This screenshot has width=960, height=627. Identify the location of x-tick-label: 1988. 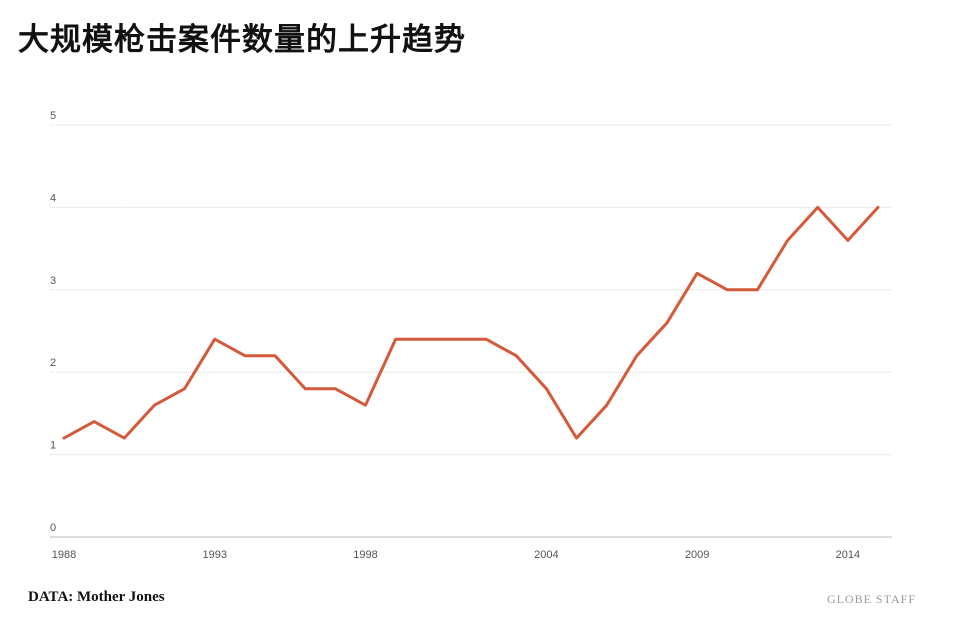
(64, 555).